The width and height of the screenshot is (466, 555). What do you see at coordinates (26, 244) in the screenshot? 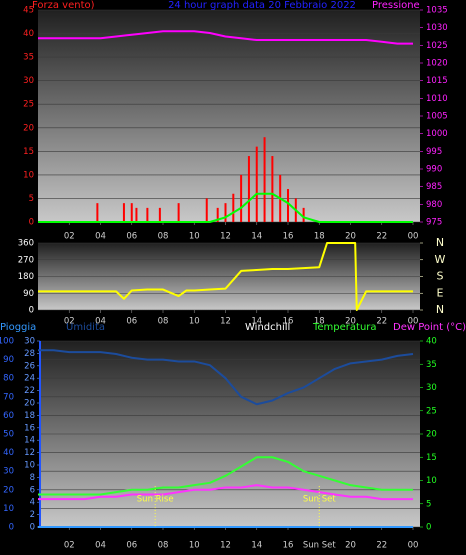
I see `y-tick-label: 360` at bounding box center [26, 244].